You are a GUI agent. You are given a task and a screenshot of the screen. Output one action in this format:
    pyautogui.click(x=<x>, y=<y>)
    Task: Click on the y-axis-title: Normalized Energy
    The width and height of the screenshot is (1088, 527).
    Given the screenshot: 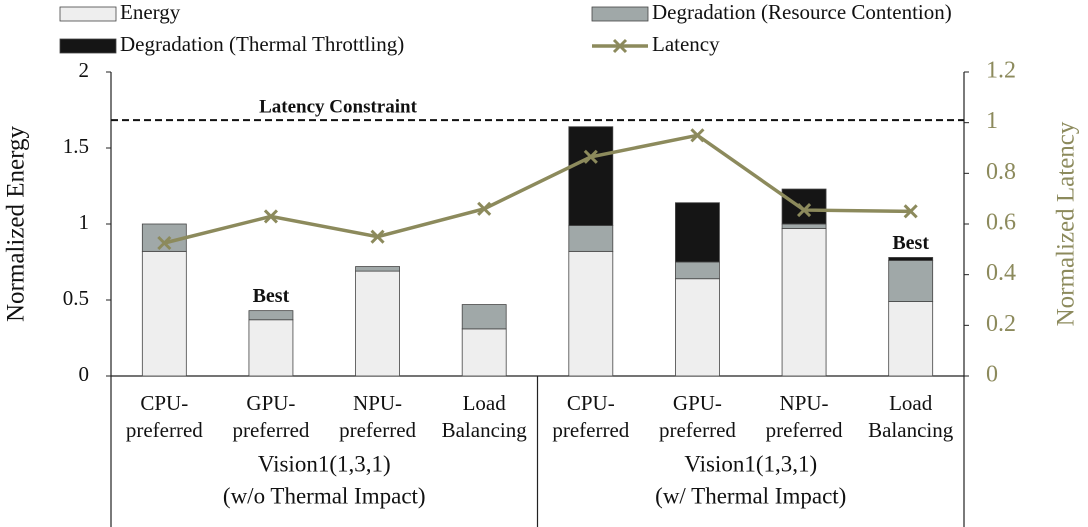 What is the action you would take?
    pyautogui.click(x=16, y=224)
    